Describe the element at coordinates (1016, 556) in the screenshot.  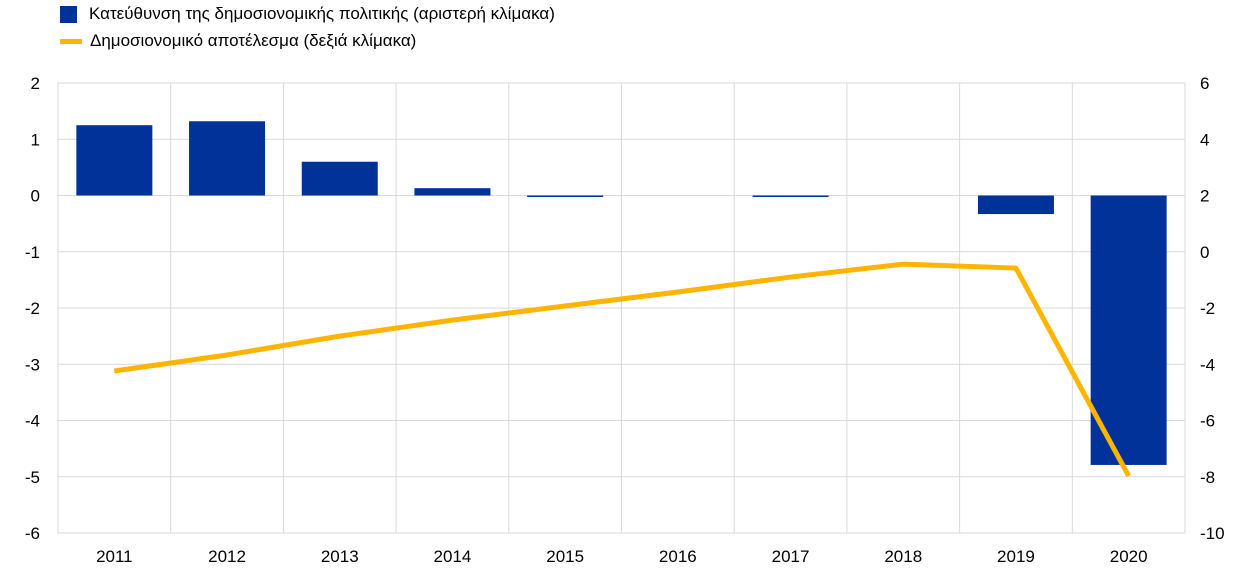
I see `x-tick: 2019` at that location.